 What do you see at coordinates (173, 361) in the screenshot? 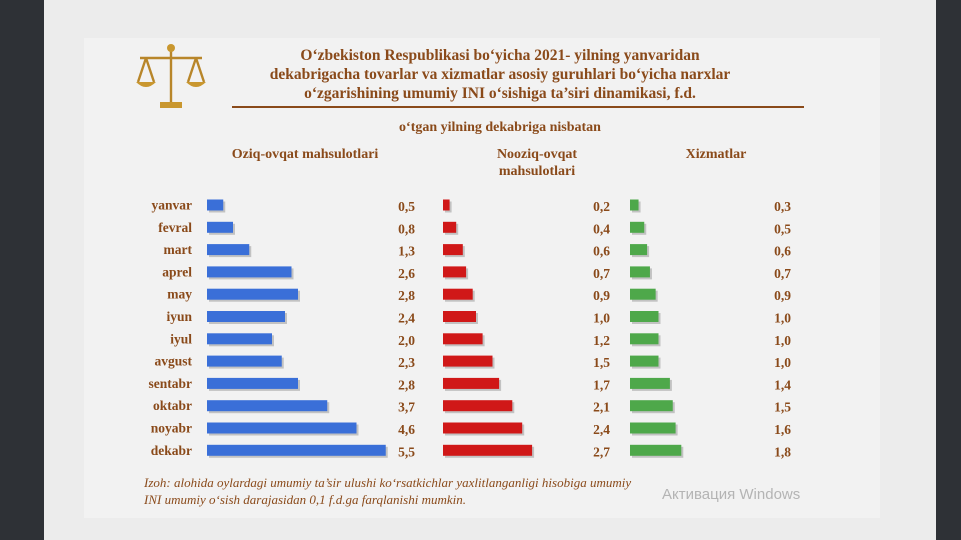
I see `month-label-avgust: avgust` at bounding box center [173, 361].